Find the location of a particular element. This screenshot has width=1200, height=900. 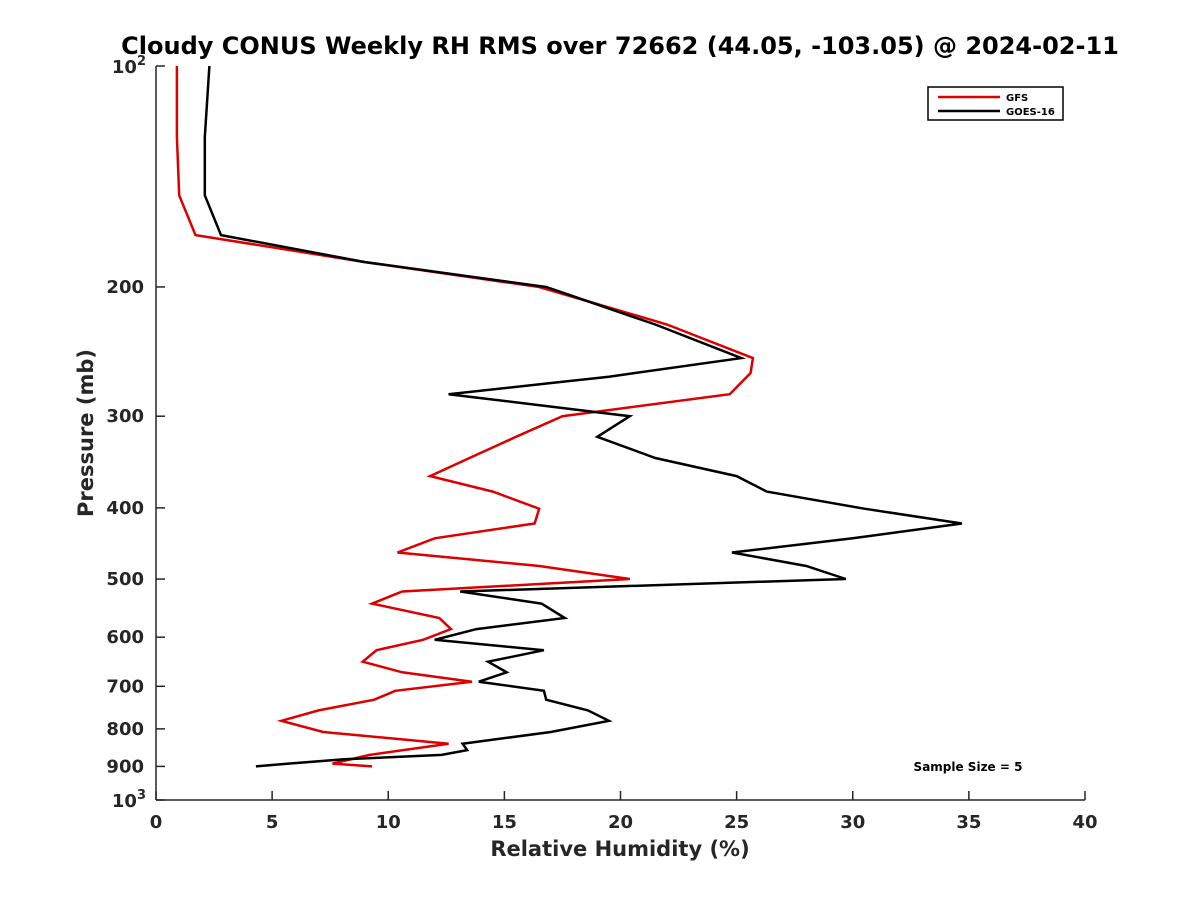

y-tick-label: 300 is located at coordinates (125, 416).